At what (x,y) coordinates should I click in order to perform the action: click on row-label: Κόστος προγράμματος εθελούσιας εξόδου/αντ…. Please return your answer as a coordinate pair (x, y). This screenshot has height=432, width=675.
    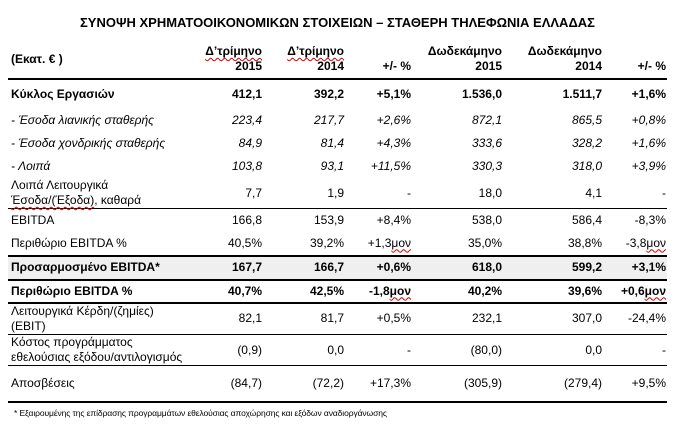
    Looking at the image, I should click on (100, 350).